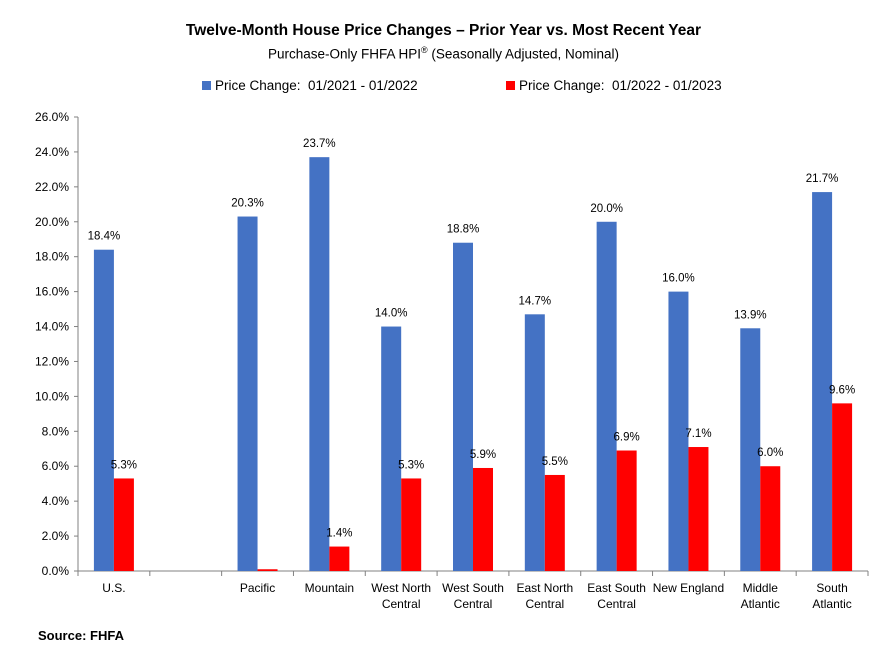 This screenshot has height=668, width=887. What do you see at coordinates (750, 315) in the screenshot?
I see `data-label-series-1: 13.9%` at bounding box center [750, 315].